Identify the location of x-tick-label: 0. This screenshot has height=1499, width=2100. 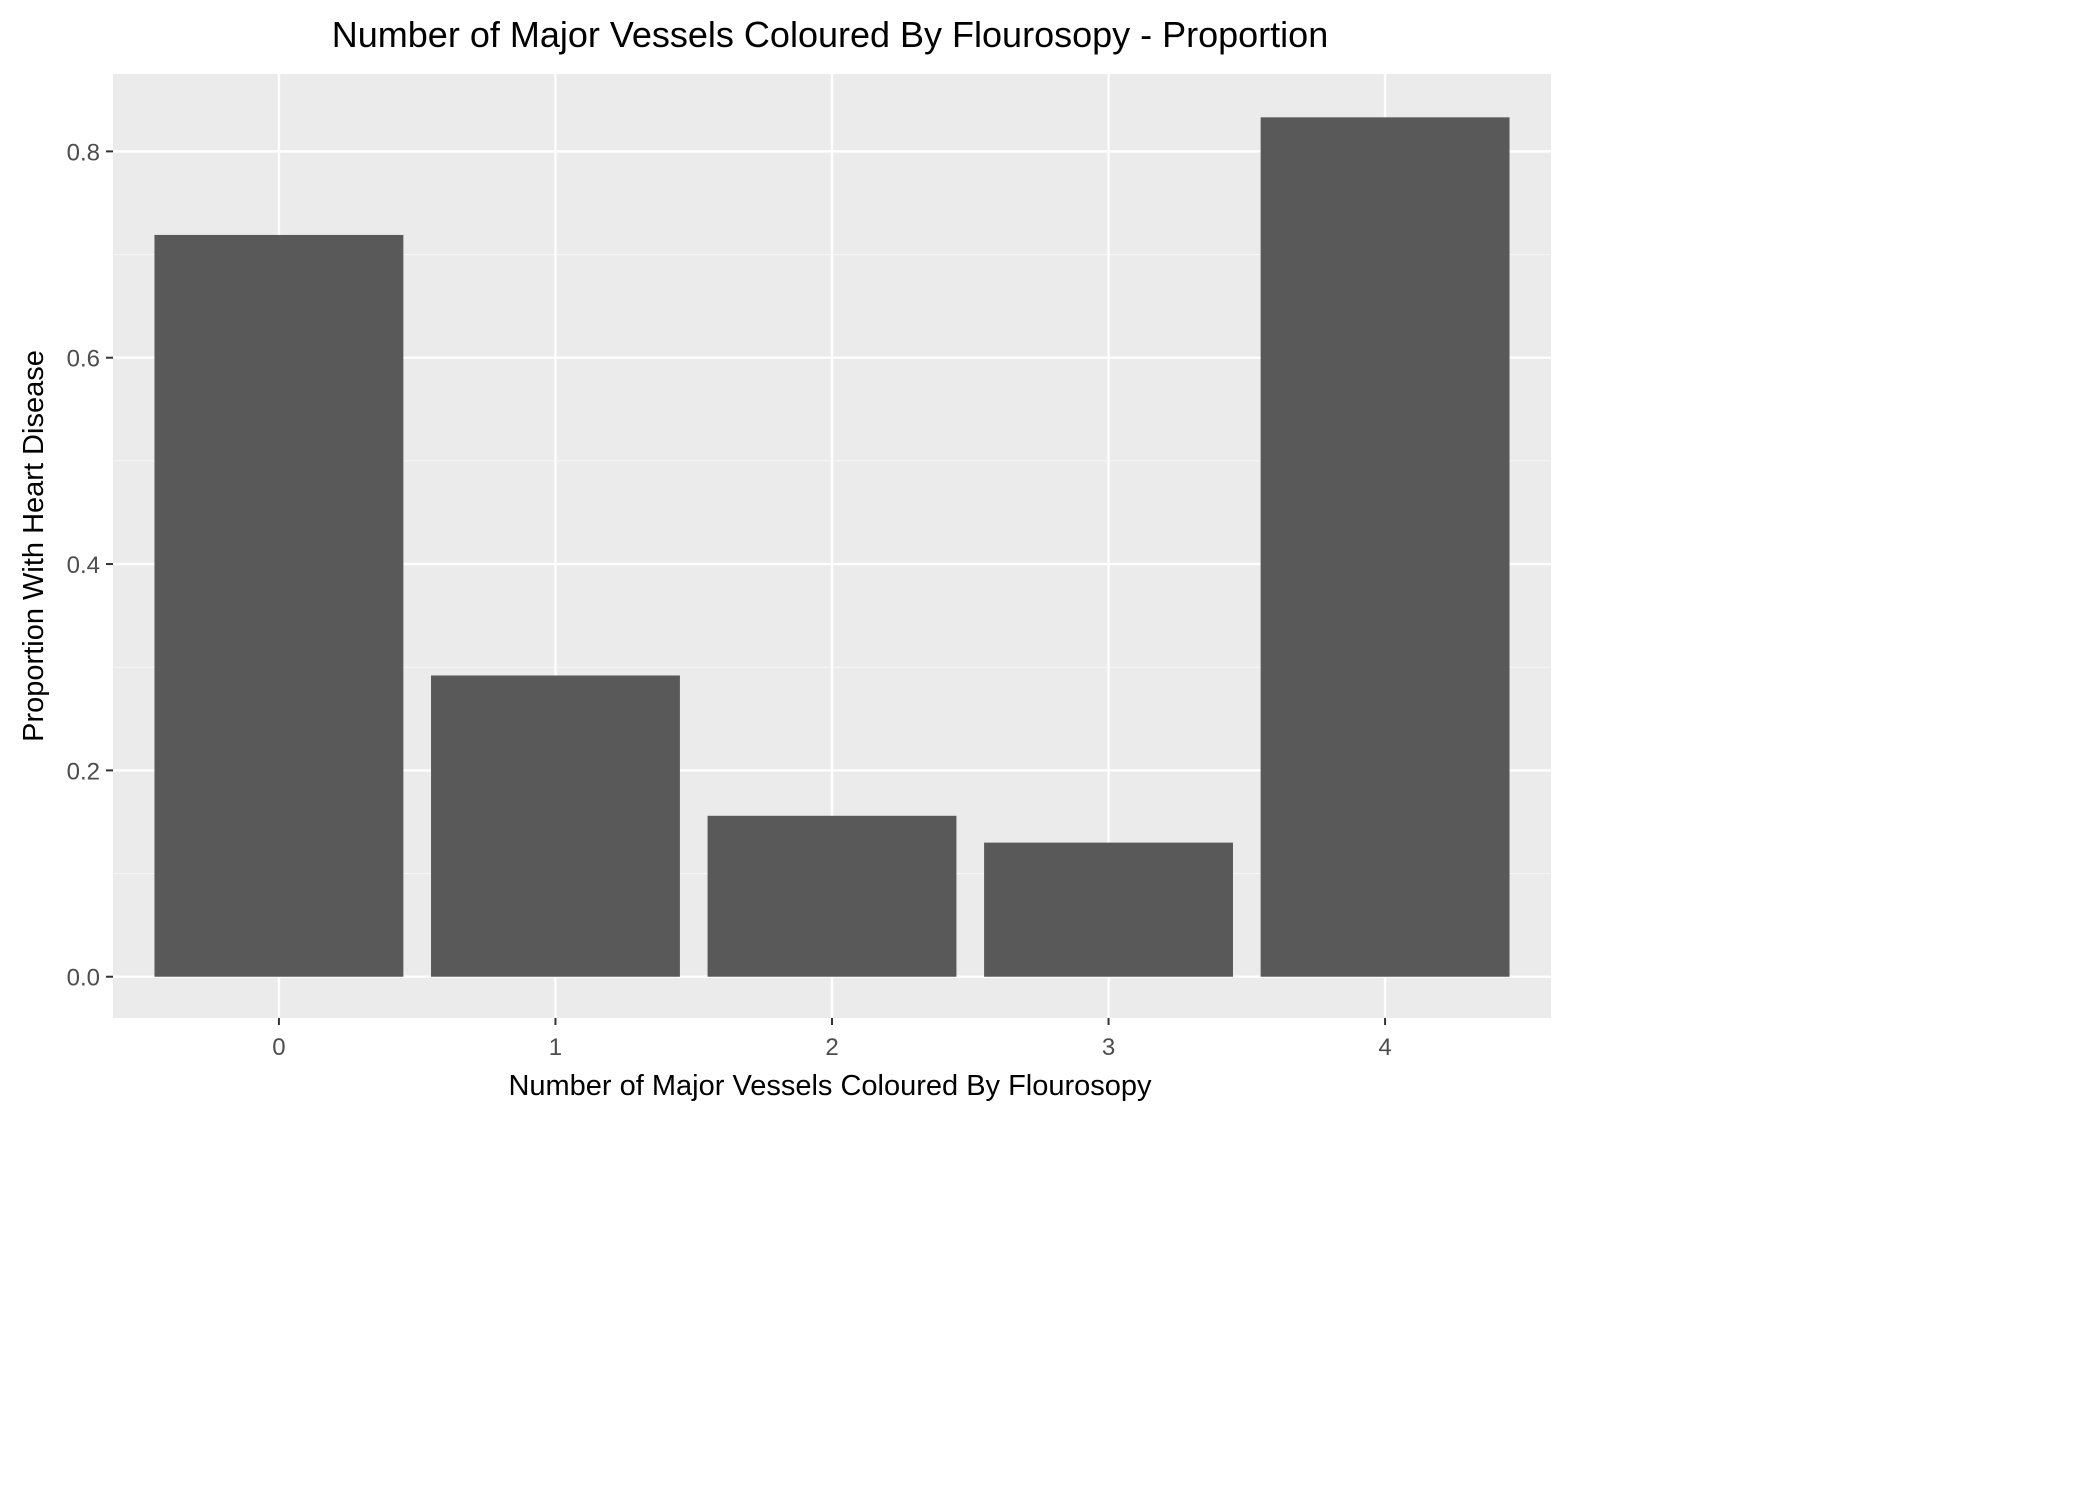
(278, 1047).